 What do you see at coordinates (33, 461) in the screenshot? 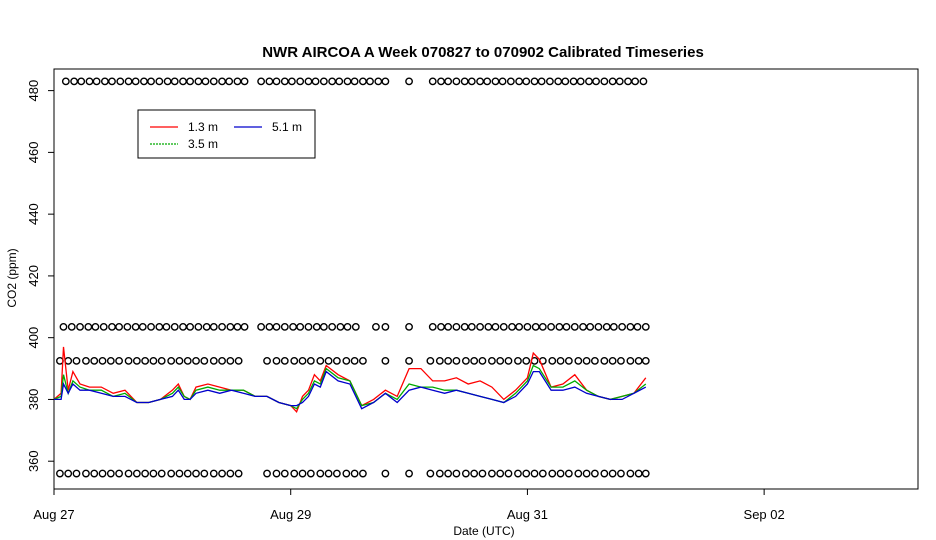
I see `y-tick-label: 360` at bounding box center [33, 461].